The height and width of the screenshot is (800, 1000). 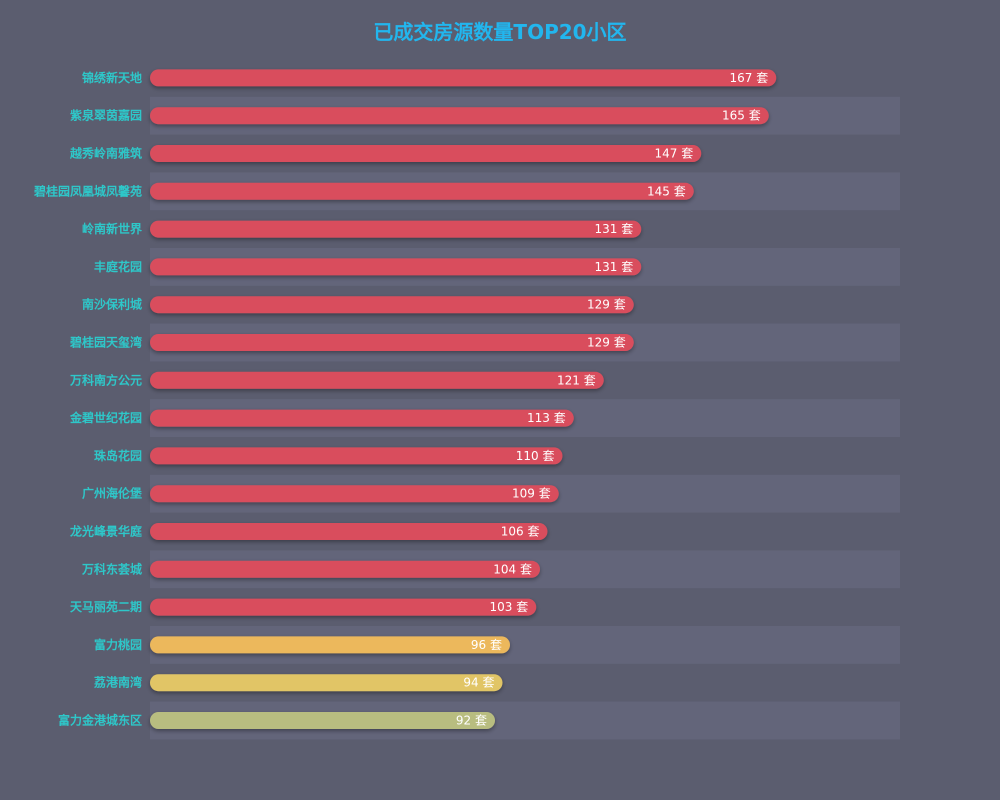 What do you see at coordinates (741, 116) in the screenshot?
I see `value-label: 165 套` at bounding box center [741, 116].